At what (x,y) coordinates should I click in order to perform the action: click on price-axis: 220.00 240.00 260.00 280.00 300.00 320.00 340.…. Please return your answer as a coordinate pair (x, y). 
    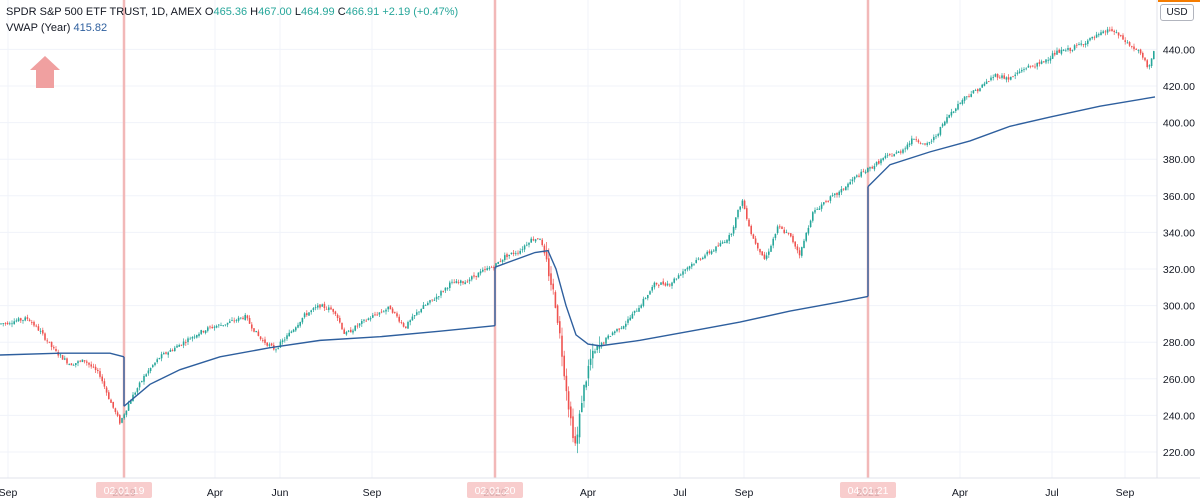
    Looking at the image, I should click on (1178, 239).